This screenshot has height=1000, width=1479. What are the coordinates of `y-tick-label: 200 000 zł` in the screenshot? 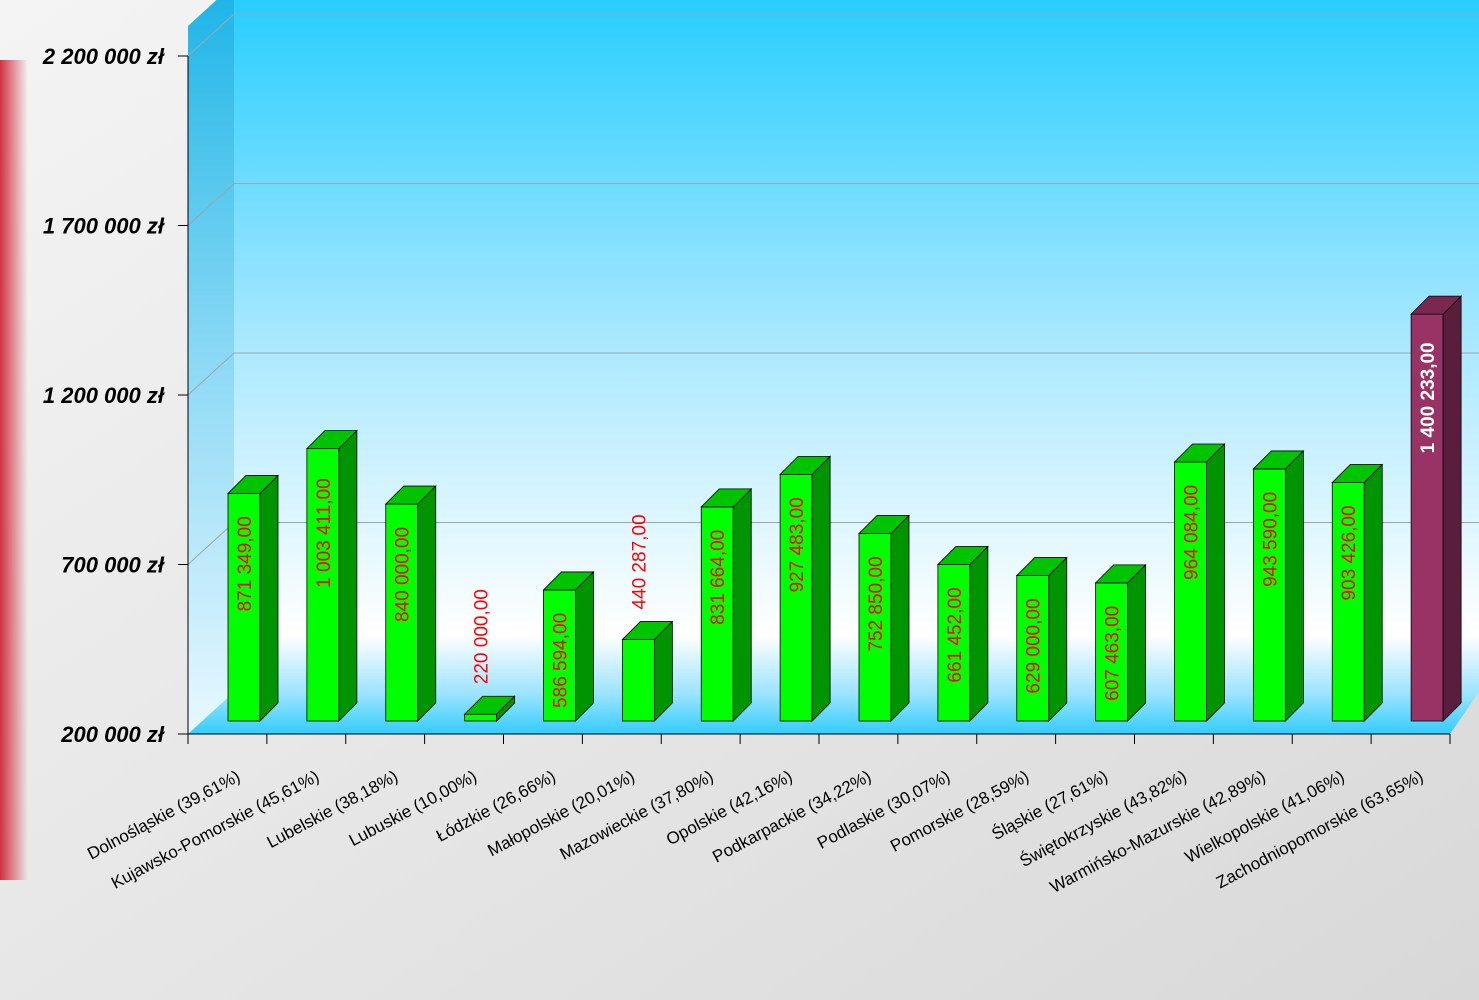 It's located at (112, 734).